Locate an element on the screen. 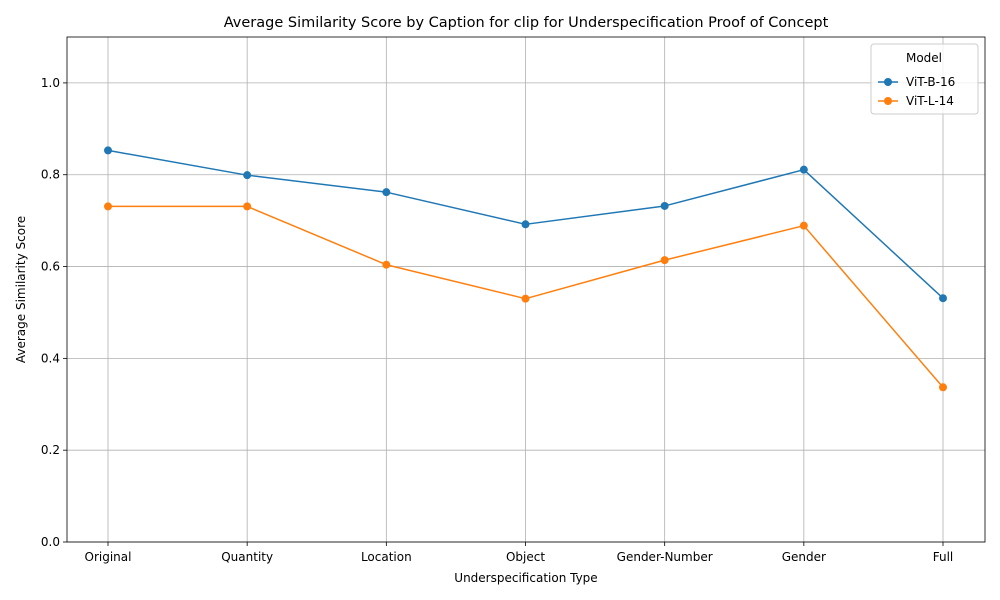  y-tick-label: 0.6 is located at coordinates (50, 267).